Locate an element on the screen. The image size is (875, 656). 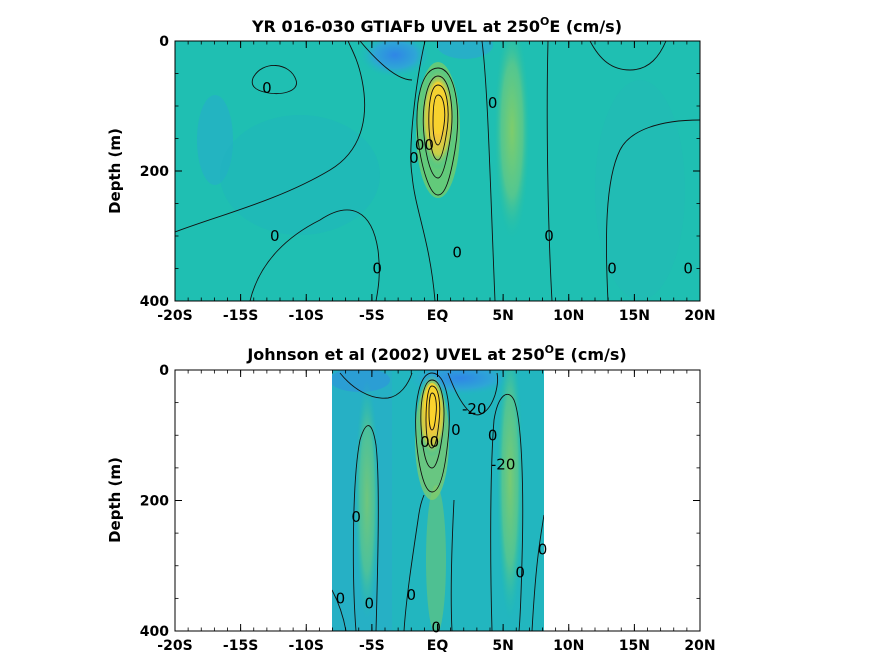
panel-bottom-field is located at coordinates (438, 500).